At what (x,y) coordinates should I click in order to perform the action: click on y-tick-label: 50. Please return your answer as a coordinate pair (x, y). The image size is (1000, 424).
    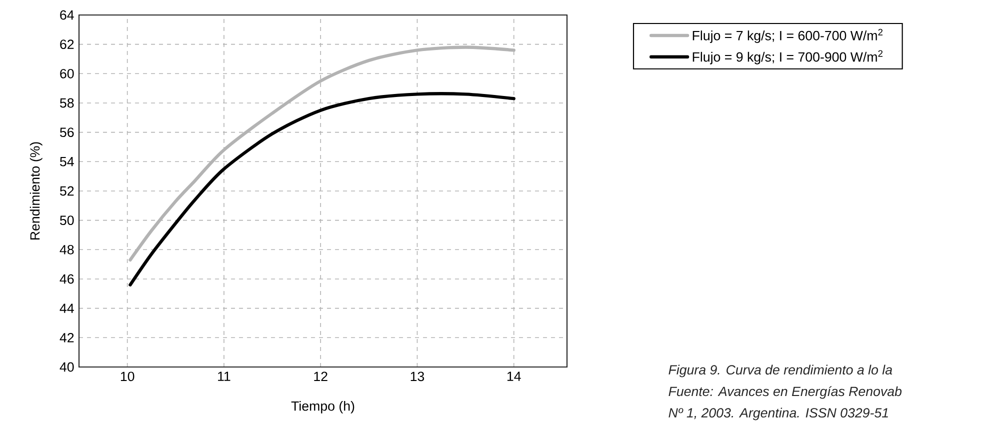
    Looking at the image, I should click on (67, 221).